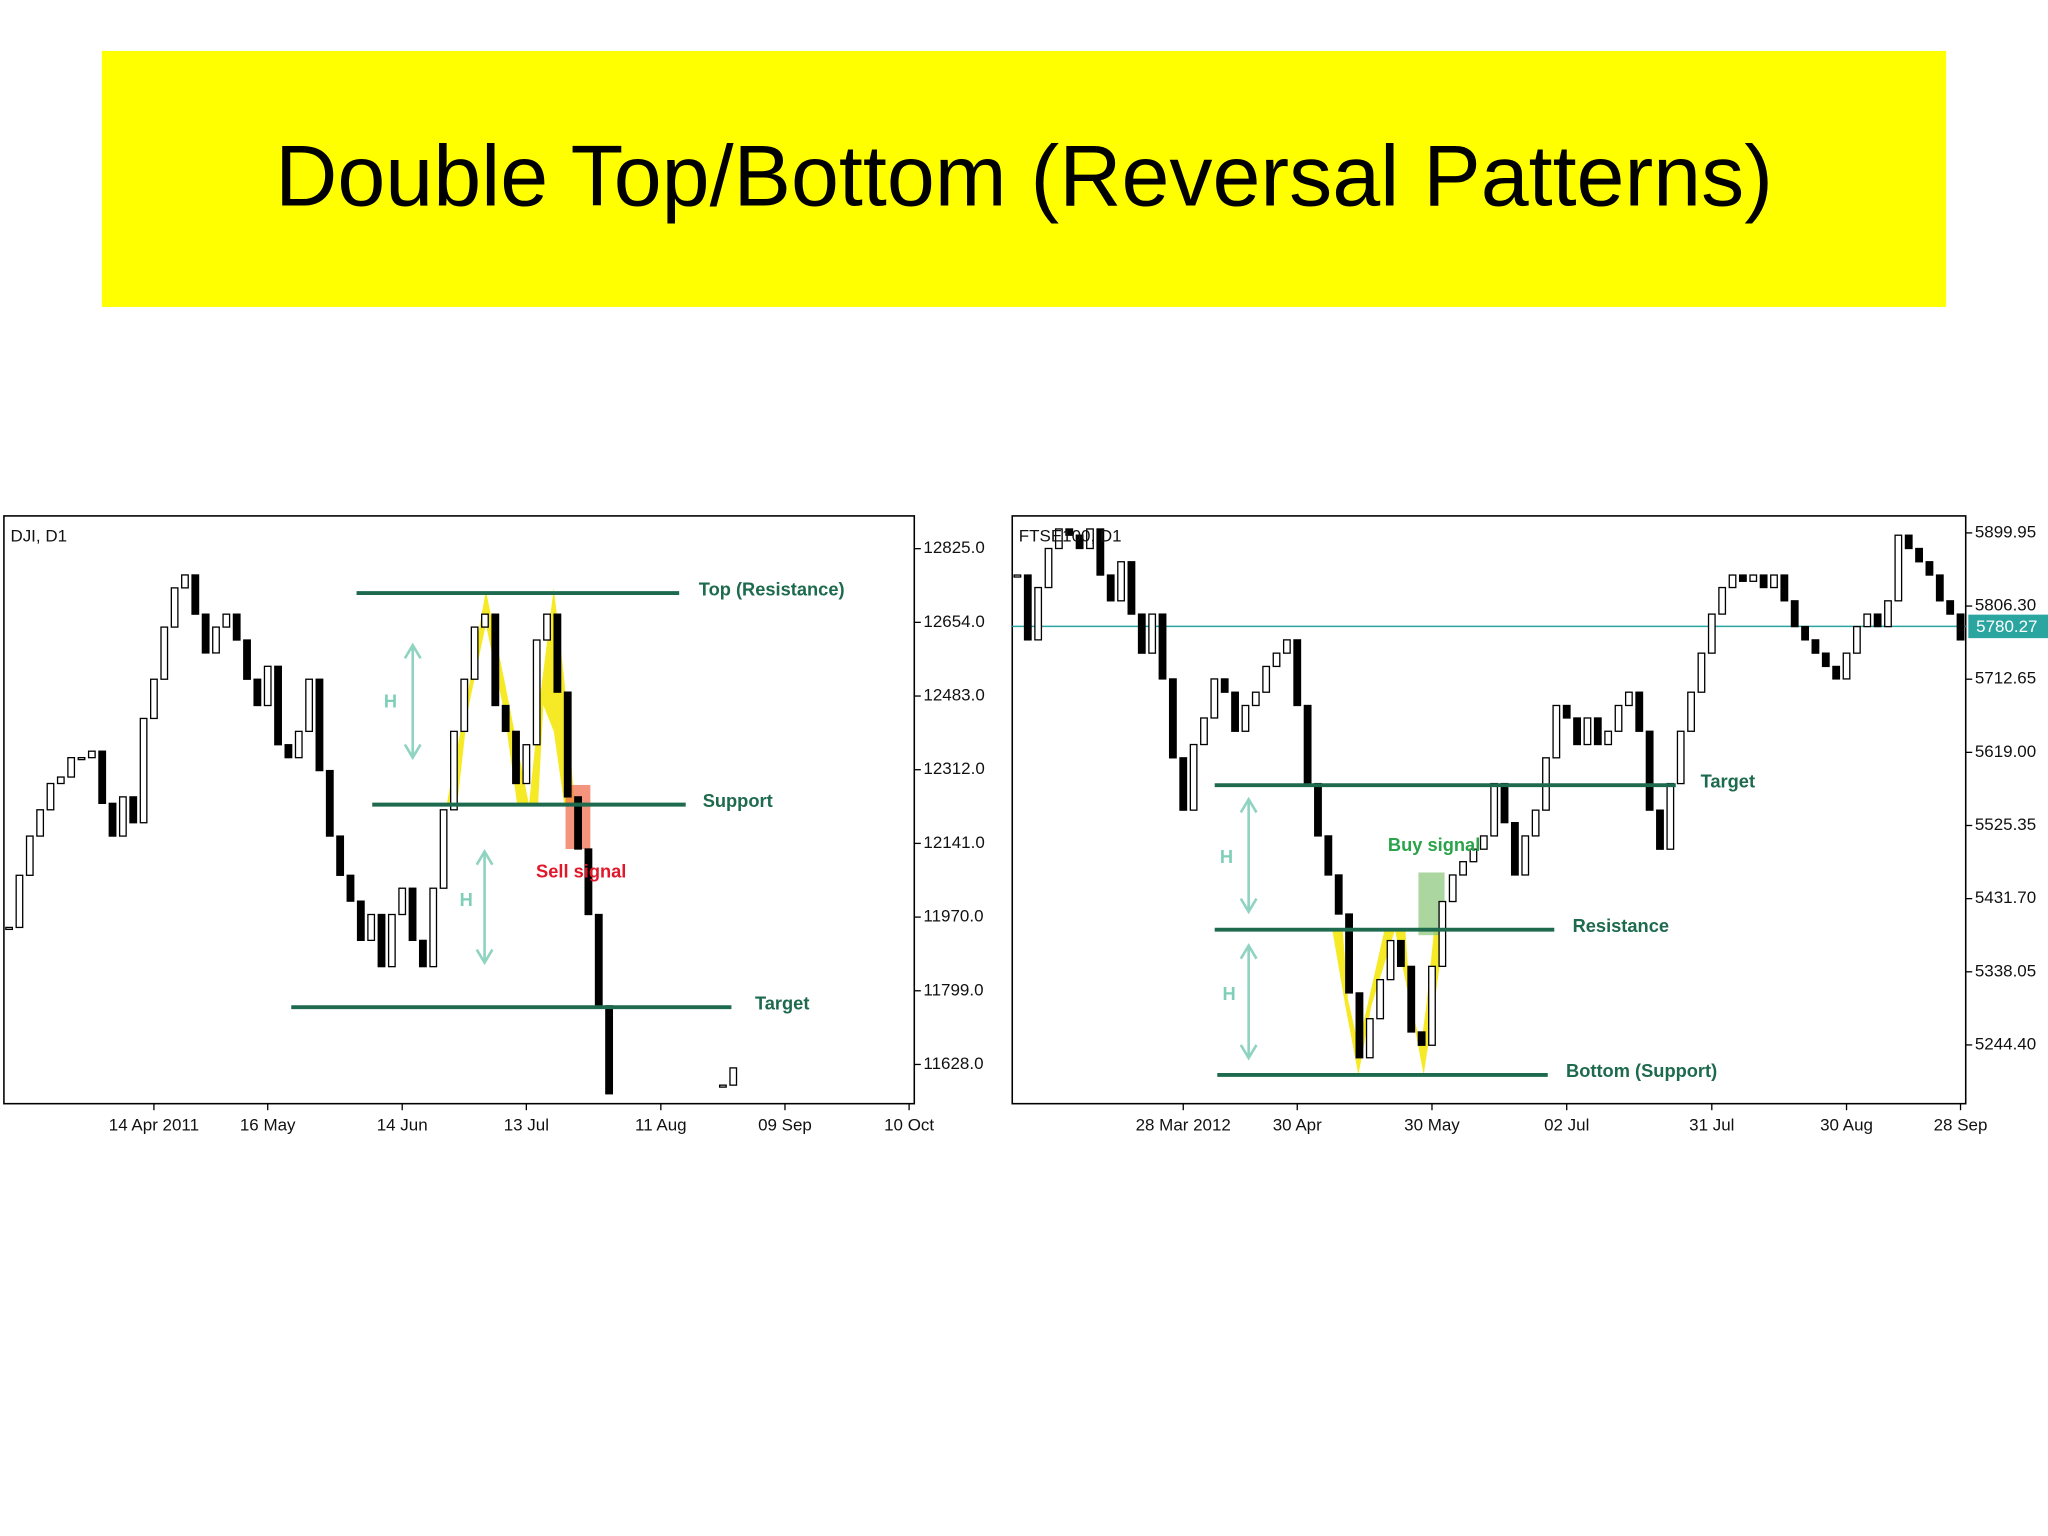 The height and width of the screenshot is (1536, 2048). Describe the element at coordinates (953, 695) in the screenshot. I see `y-tick-label: 12483.0` at that location.